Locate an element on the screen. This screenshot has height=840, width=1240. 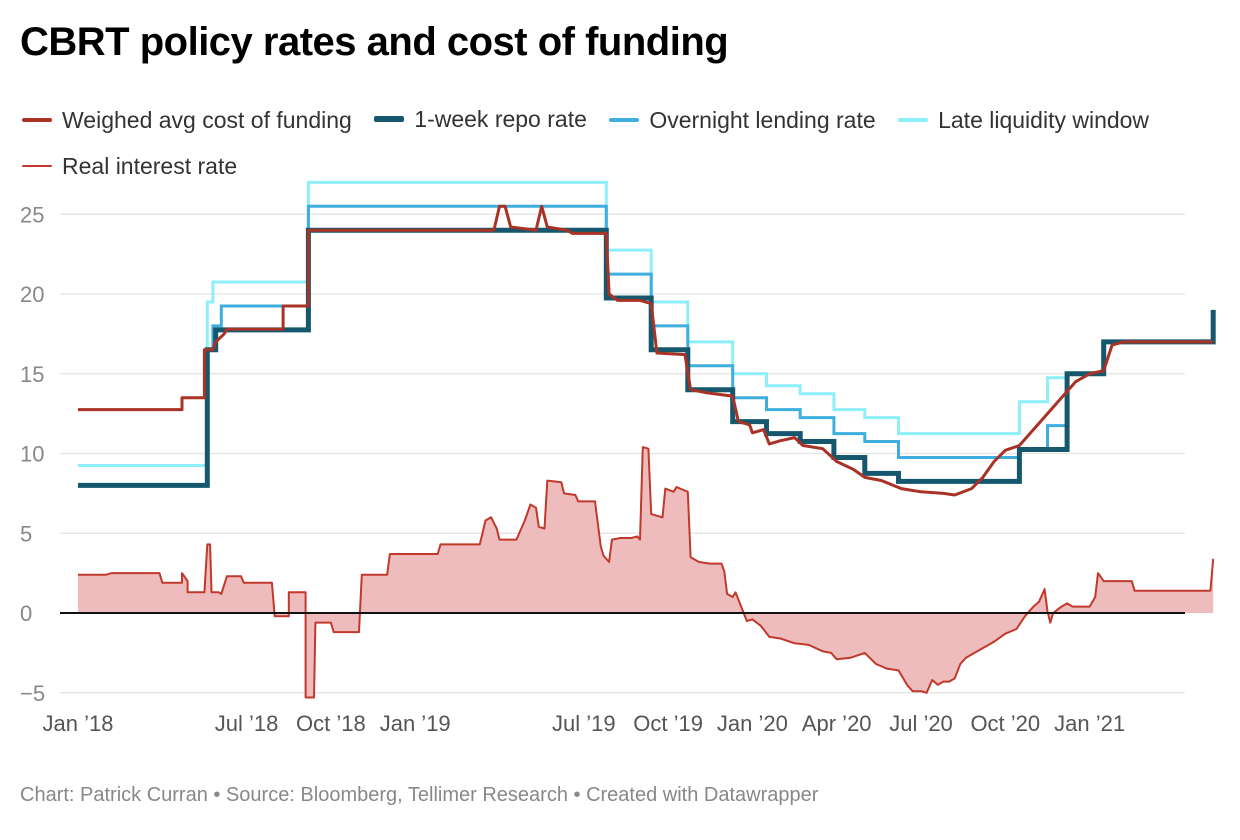
legend-swatch-llw is located at coordinates (913, 120).